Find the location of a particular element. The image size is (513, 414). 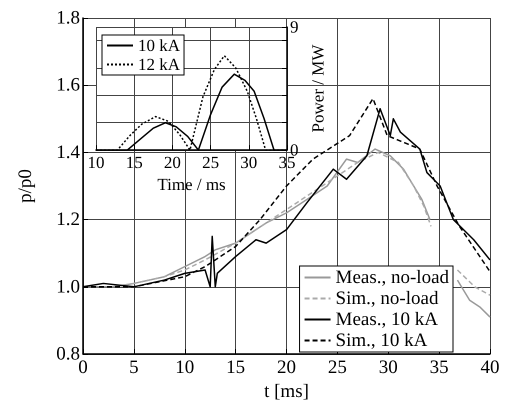

x-tick-label: 5 is located at coordinates (134, 367).